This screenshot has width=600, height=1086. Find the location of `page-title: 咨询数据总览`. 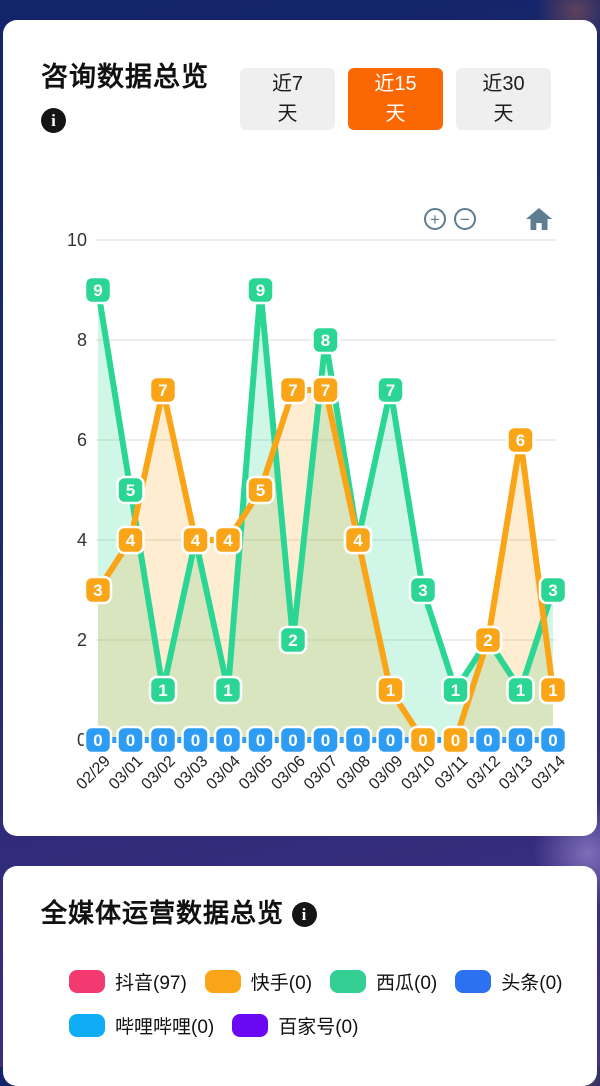

page-title: 咨询数据总览 is located at coordinates (125, 77).